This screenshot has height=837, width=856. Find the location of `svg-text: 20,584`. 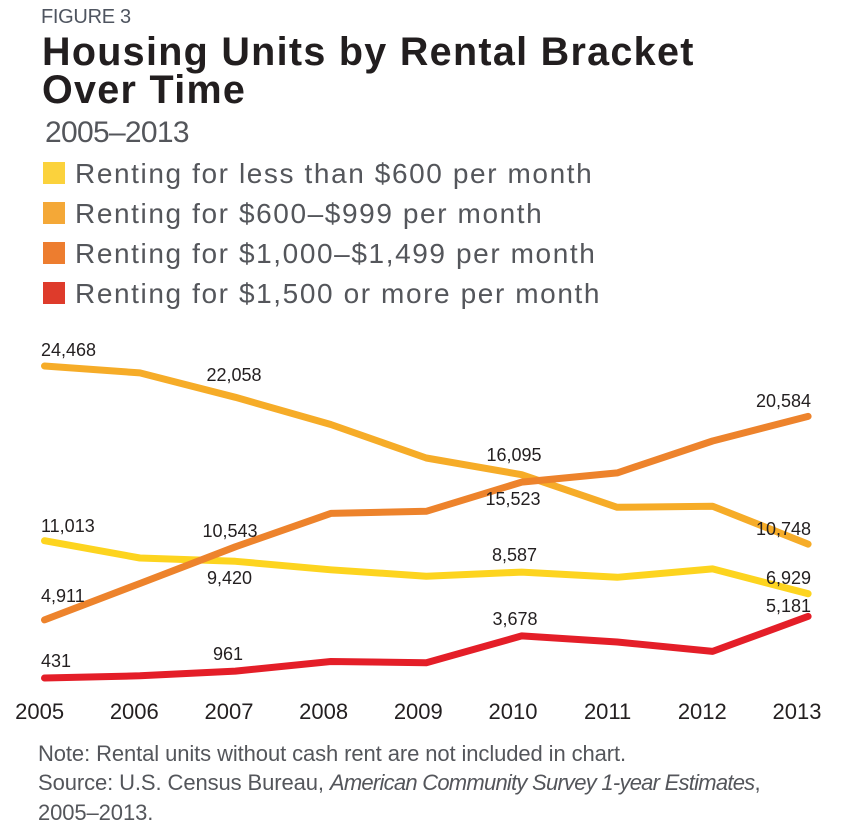

svg-text: 20,584 is located at coordinates (783, 401).